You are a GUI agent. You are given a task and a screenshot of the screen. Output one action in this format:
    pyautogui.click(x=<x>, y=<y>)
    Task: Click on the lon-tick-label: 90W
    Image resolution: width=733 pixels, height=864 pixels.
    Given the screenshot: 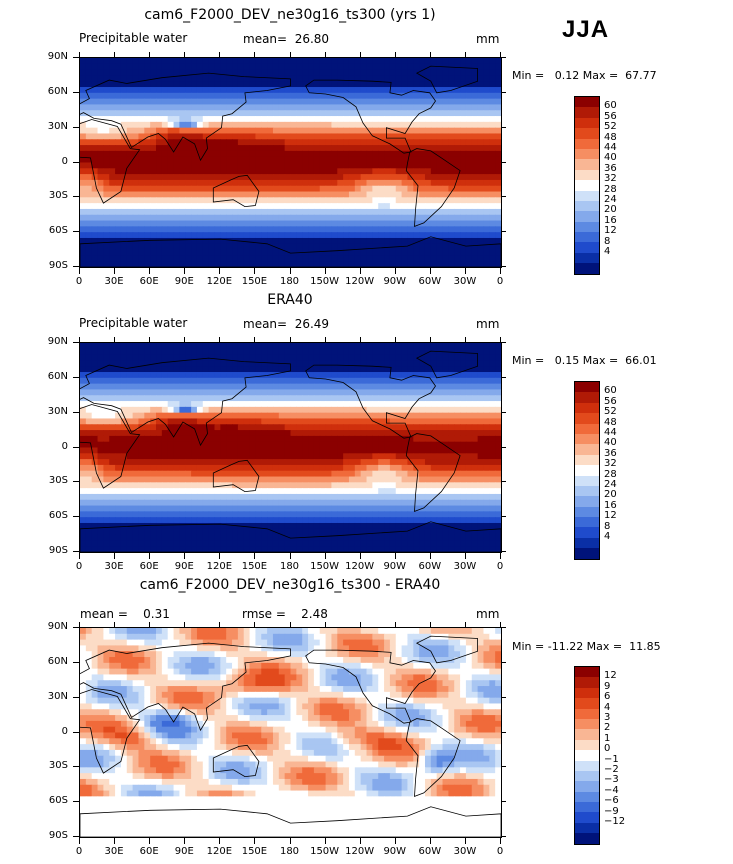 What is the action you would take?
    pyautogui.click(x=395, y=851)
    